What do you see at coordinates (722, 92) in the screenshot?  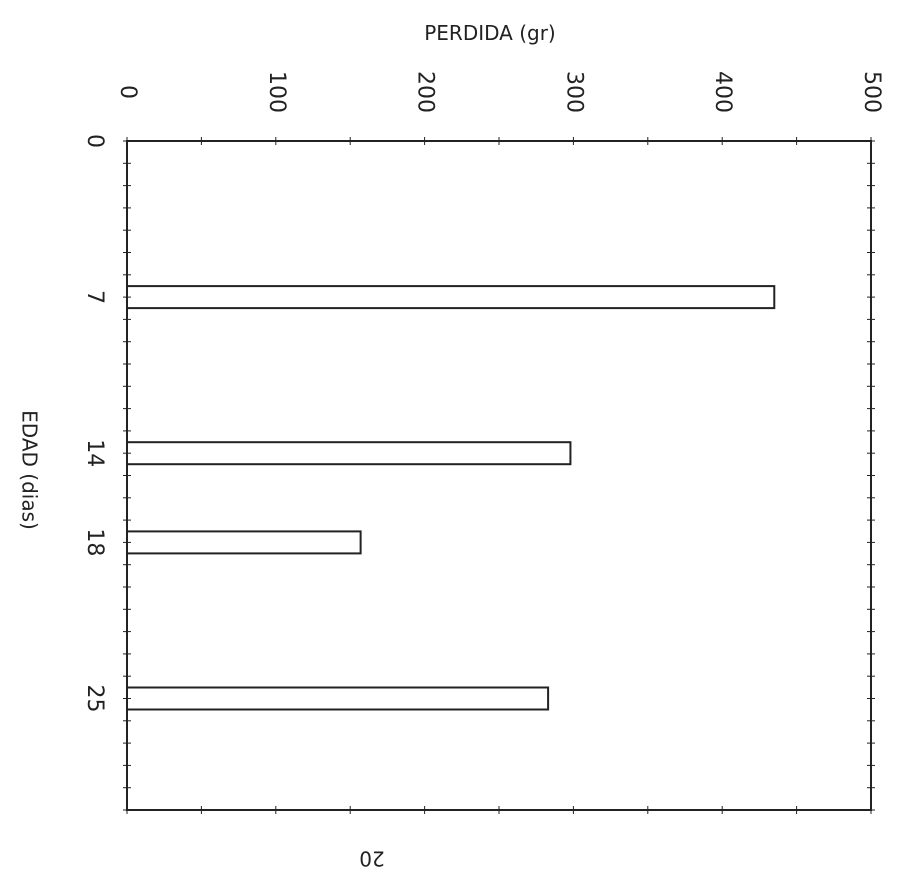 I see `value-tick-label: 400` at bounding box center [722, 92].